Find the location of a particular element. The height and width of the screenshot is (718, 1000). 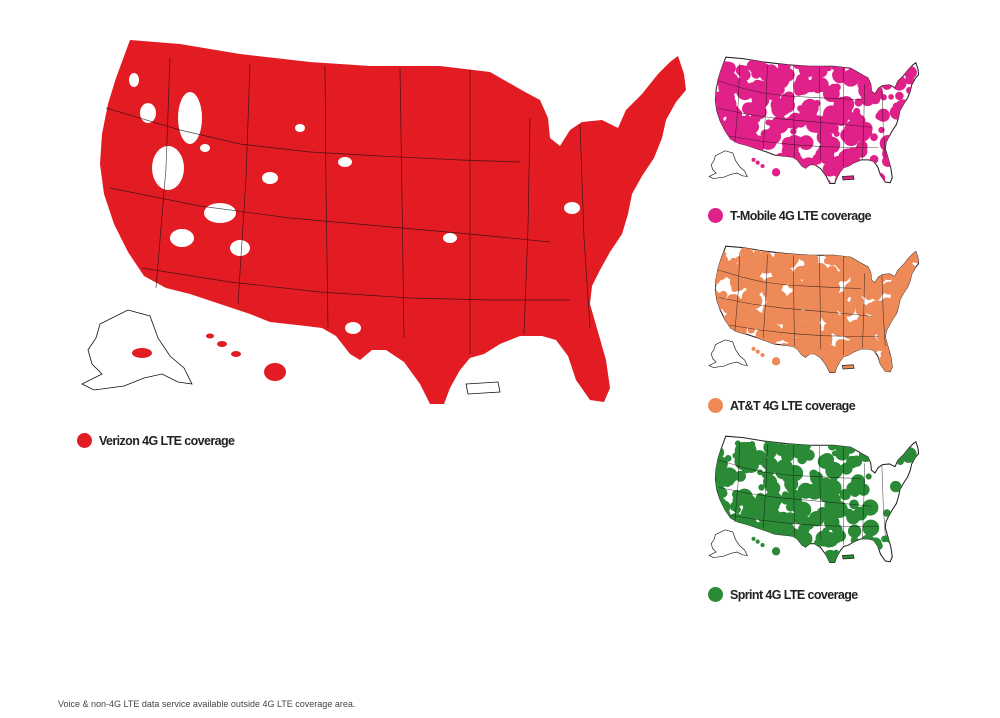

tmobile-state-borders is located at coordinates (801, 115).